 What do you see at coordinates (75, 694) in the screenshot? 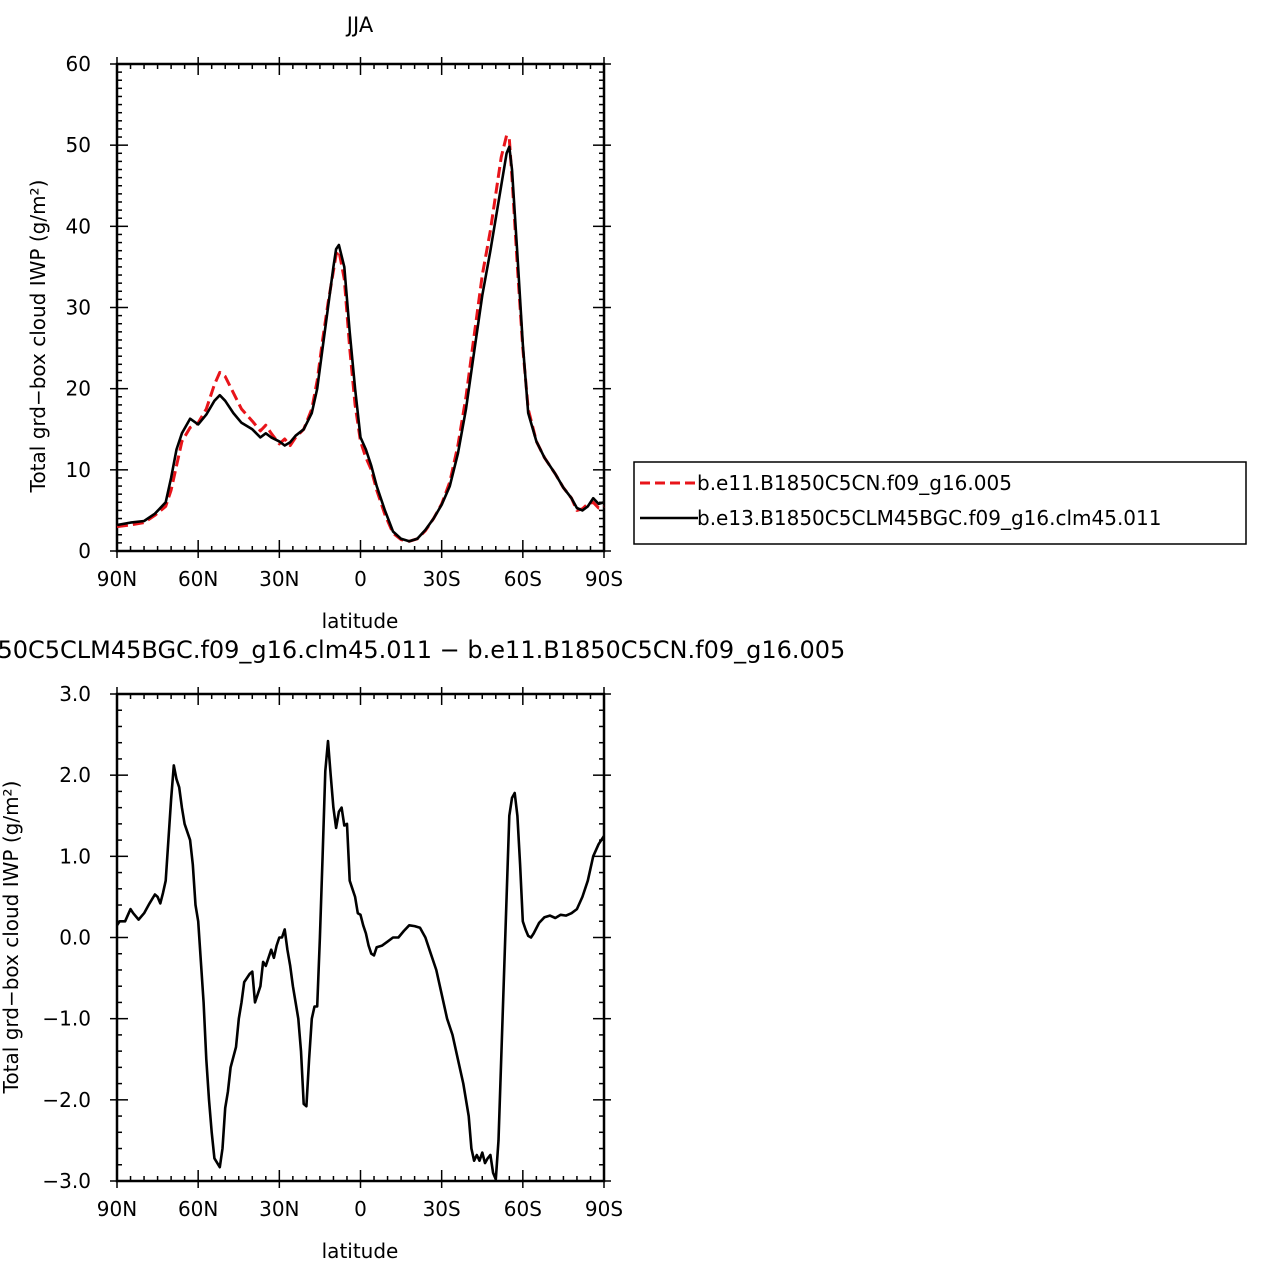
I see `y-tick-label: 3.0` at bounding box center [75, 694].